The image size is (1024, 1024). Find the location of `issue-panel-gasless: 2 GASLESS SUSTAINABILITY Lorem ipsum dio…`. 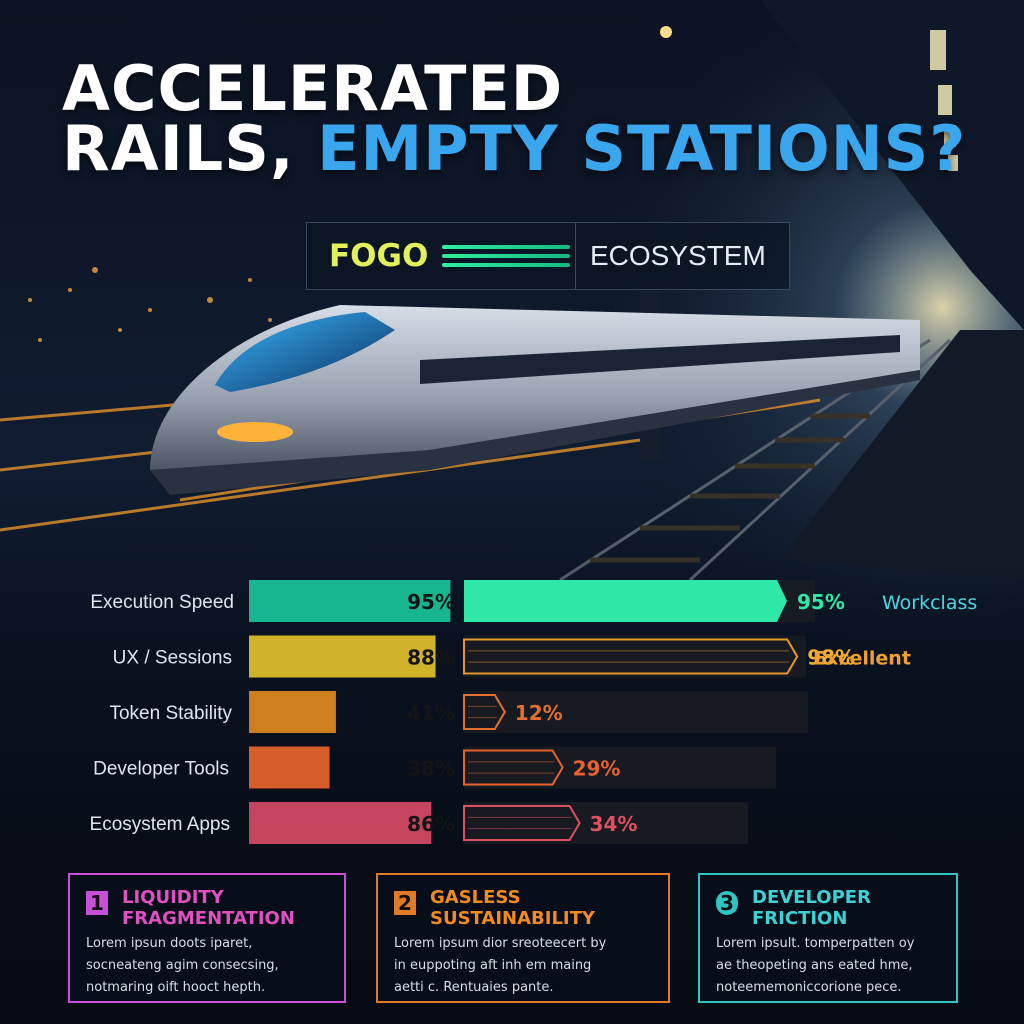

issue-panel-gasless: 2 GASLESS SUSTAINABILITY Lorem ipsum dio… is located at coordinates (523, 938).